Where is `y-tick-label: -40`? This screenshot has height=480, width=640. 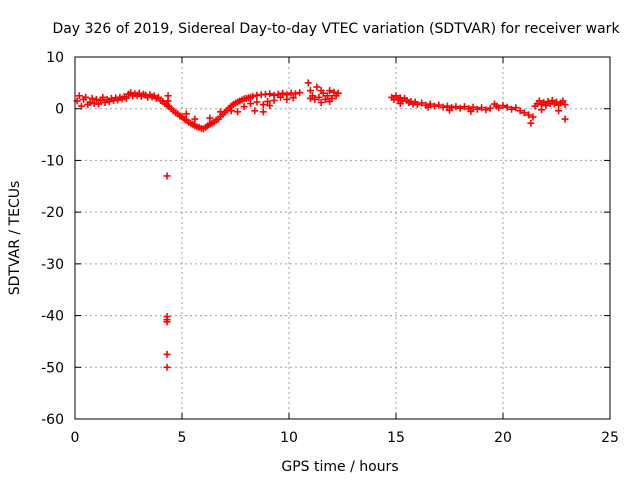 y-tick-label: -40 is located at coordinates (52, 317).